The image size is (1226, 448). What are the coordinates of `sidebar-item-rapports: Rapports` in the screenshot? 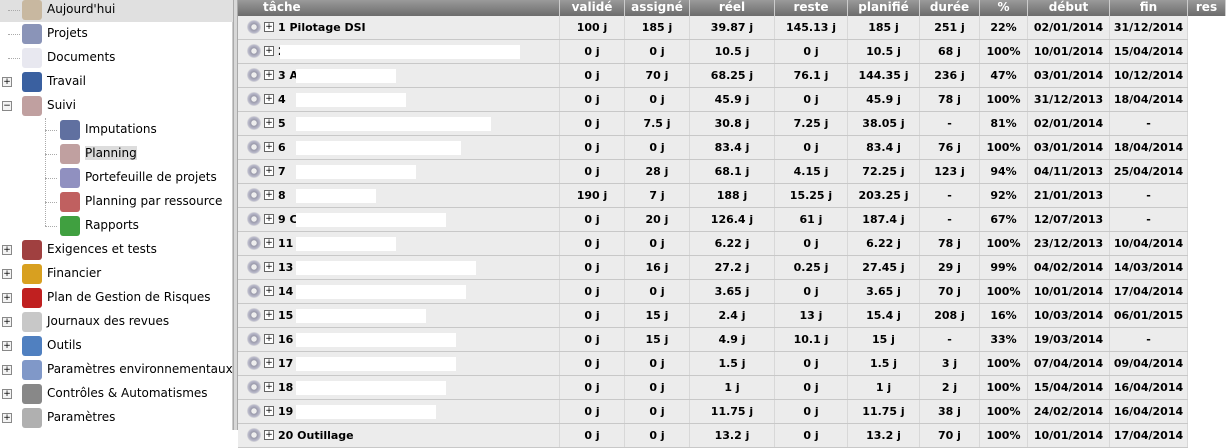 It's located at (116, 226).